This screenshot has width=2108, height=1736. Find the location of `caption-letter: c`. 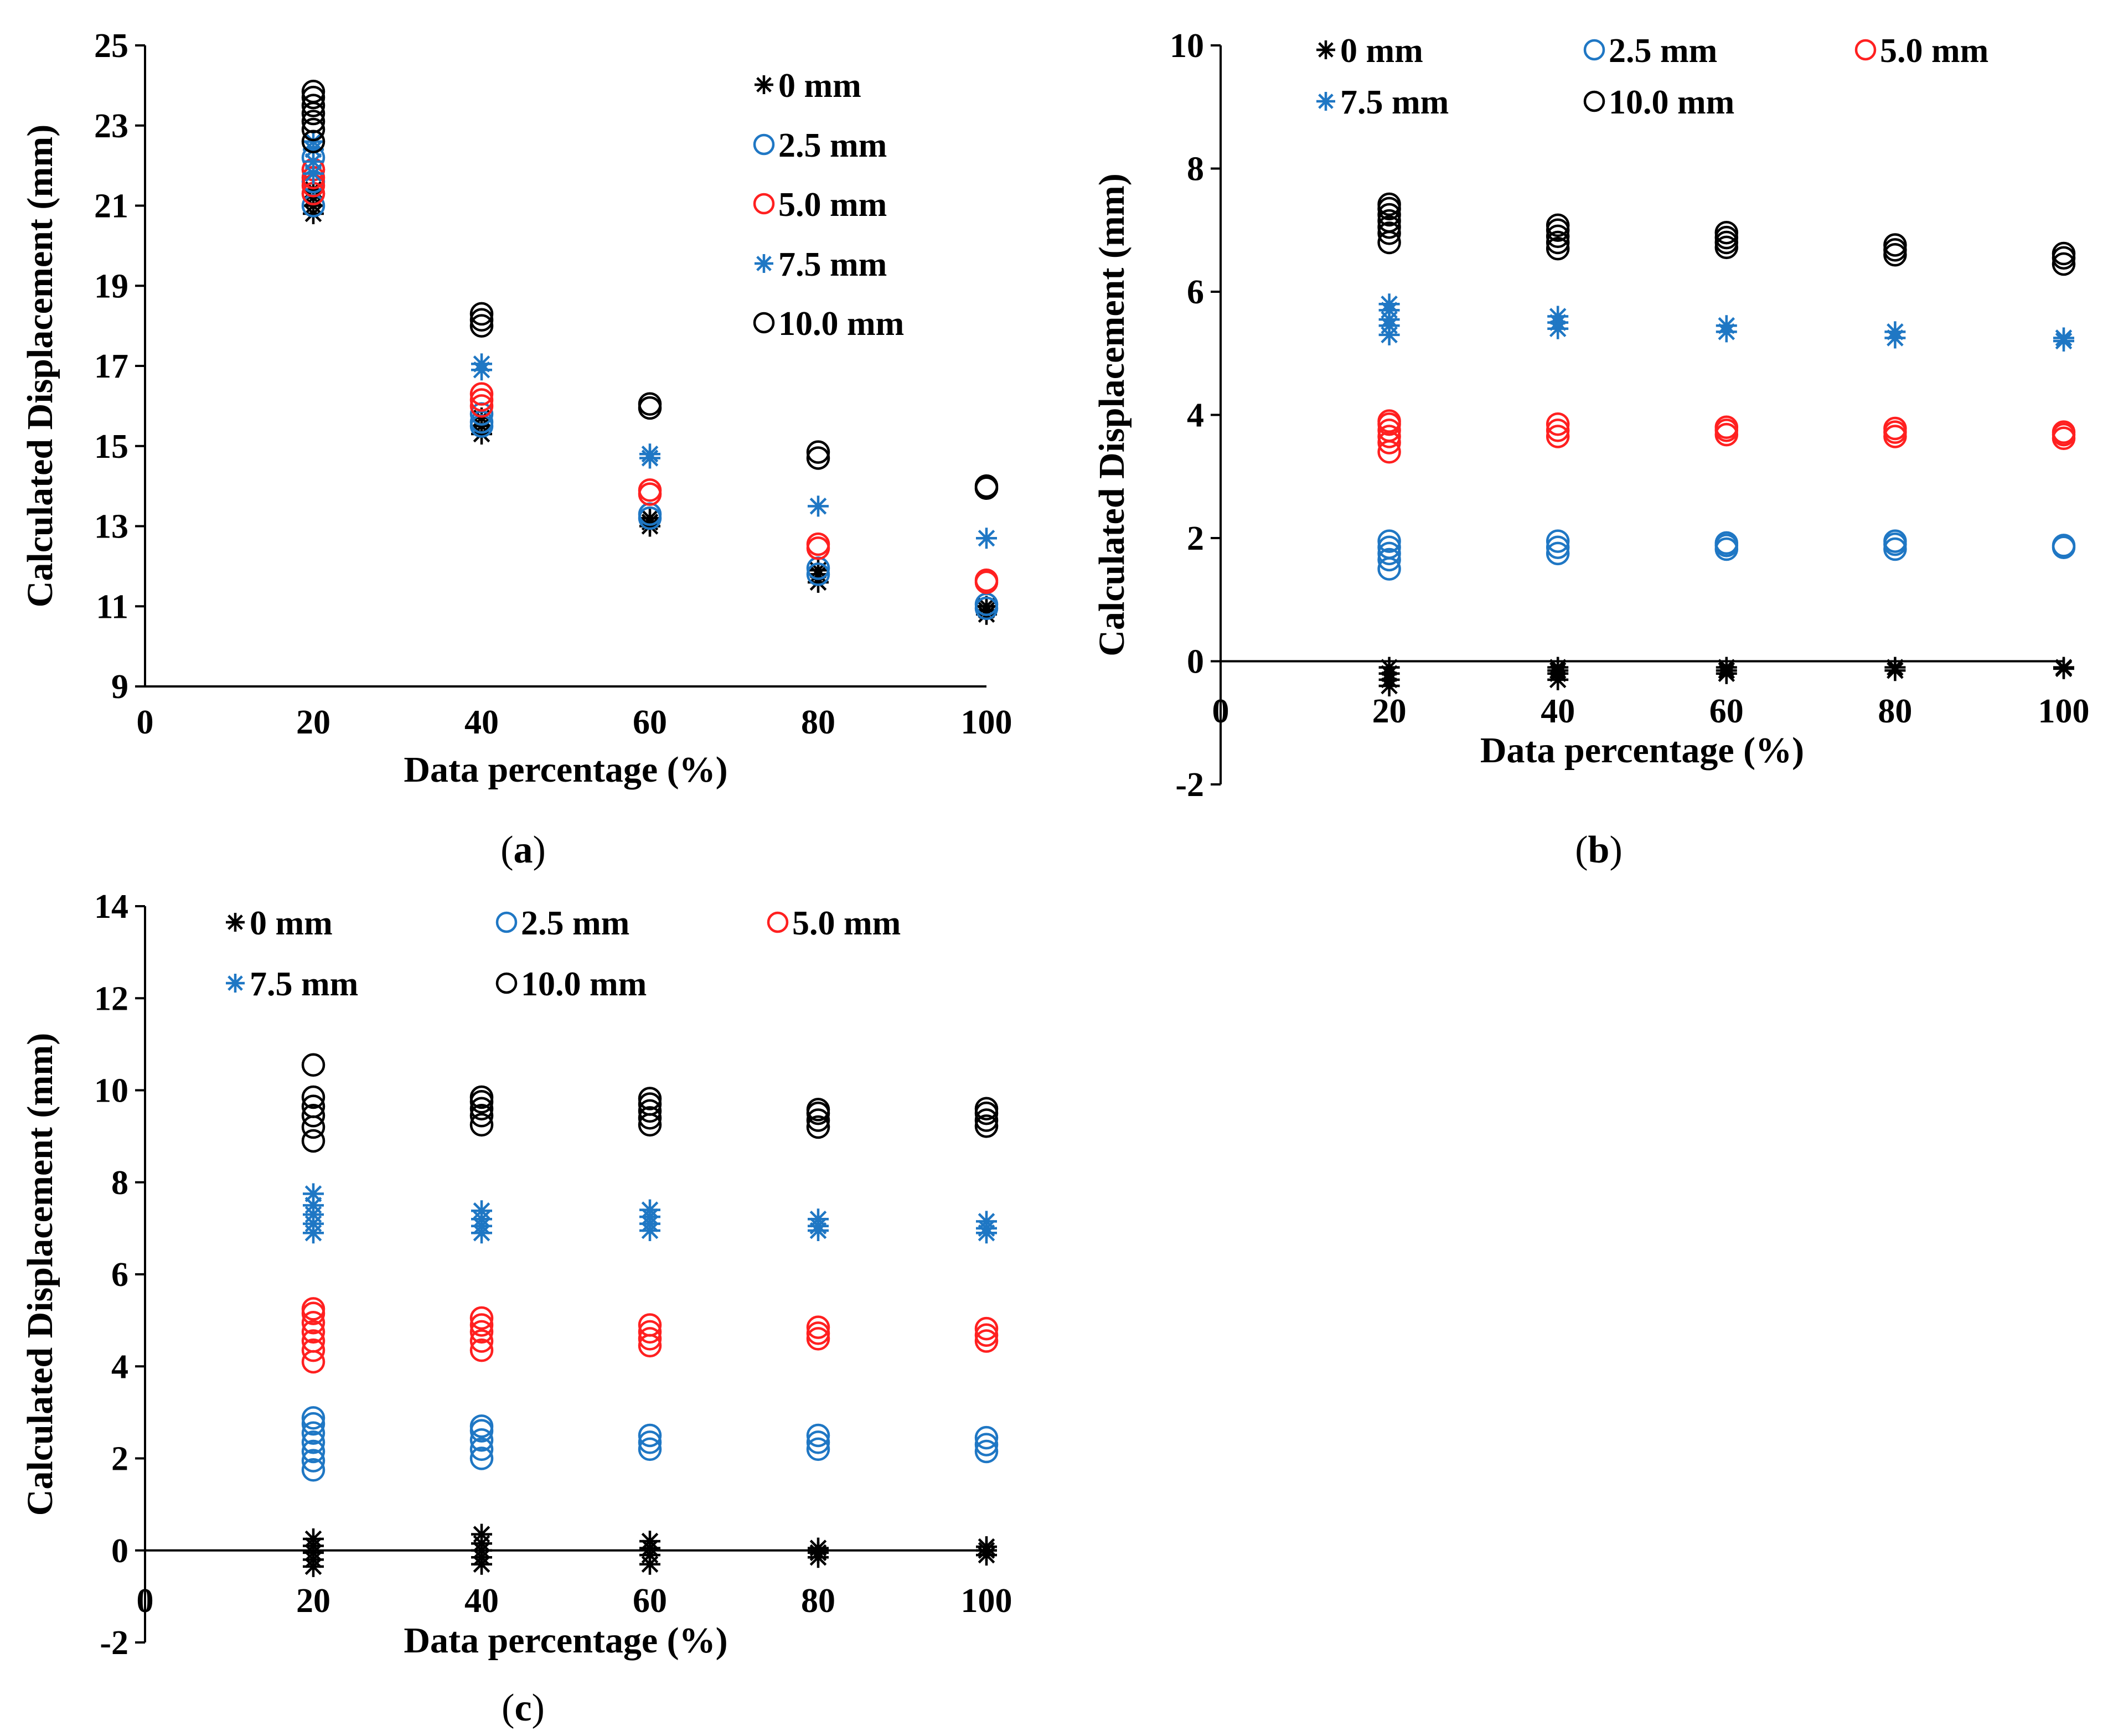

caption-letter: c is located at coordinates (522, 1708).